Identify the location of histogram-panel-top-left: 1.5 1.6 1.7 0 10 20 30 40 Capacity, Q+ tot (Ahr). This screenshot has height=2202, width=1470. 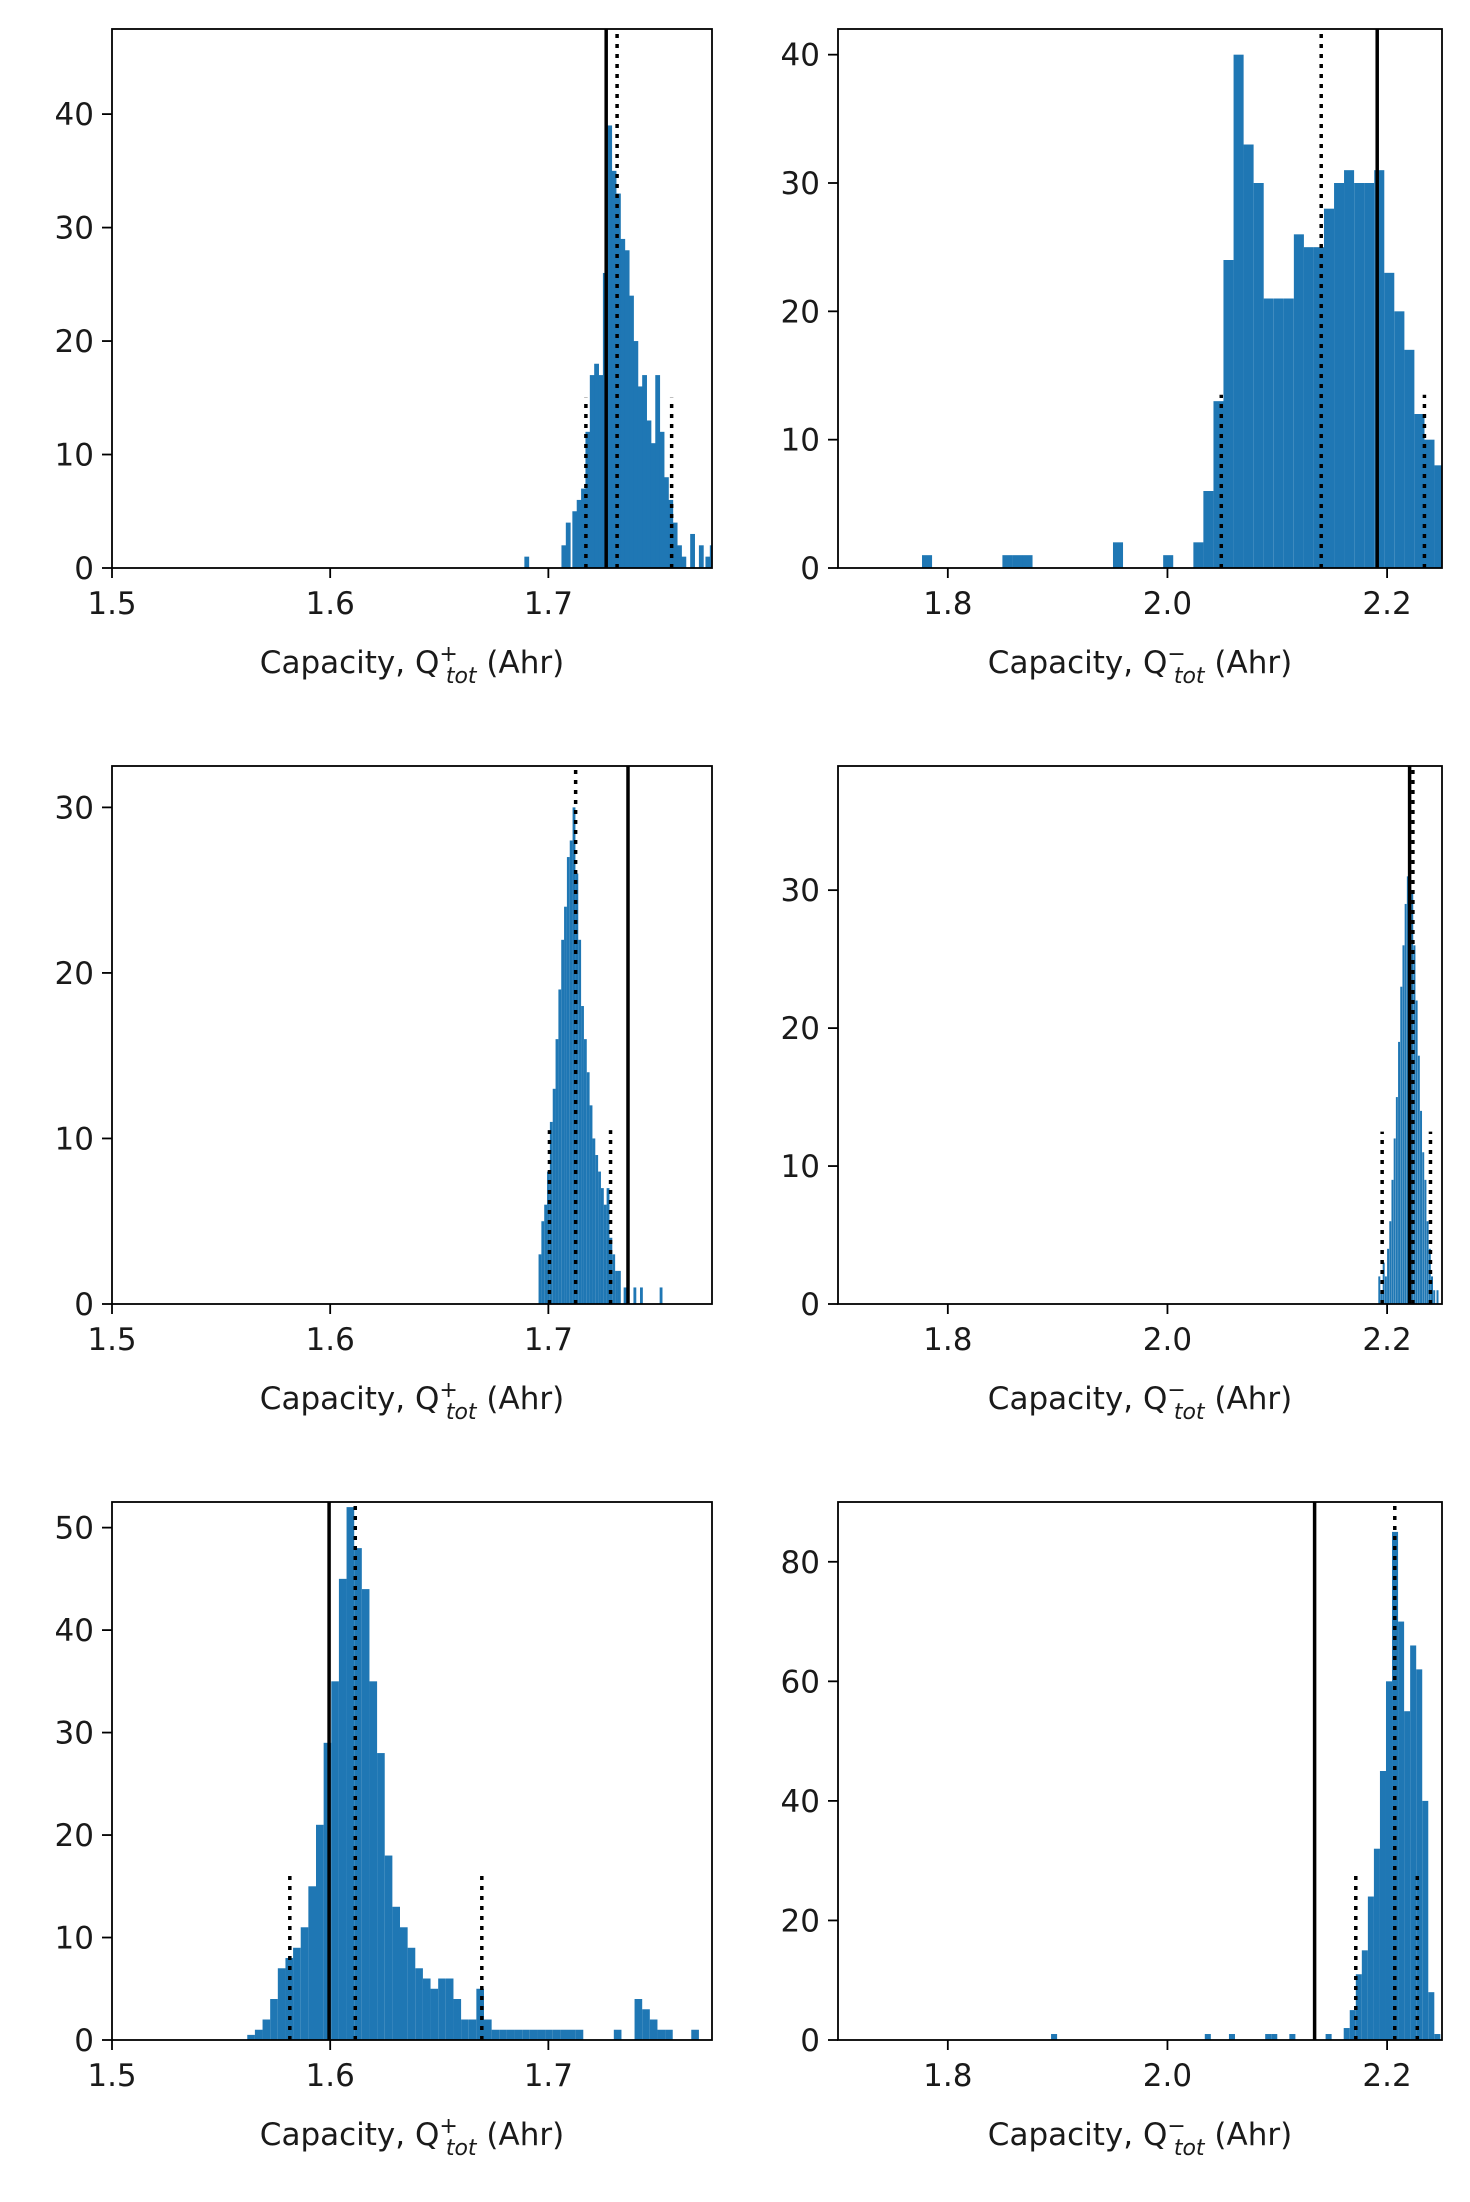
(384, 358).